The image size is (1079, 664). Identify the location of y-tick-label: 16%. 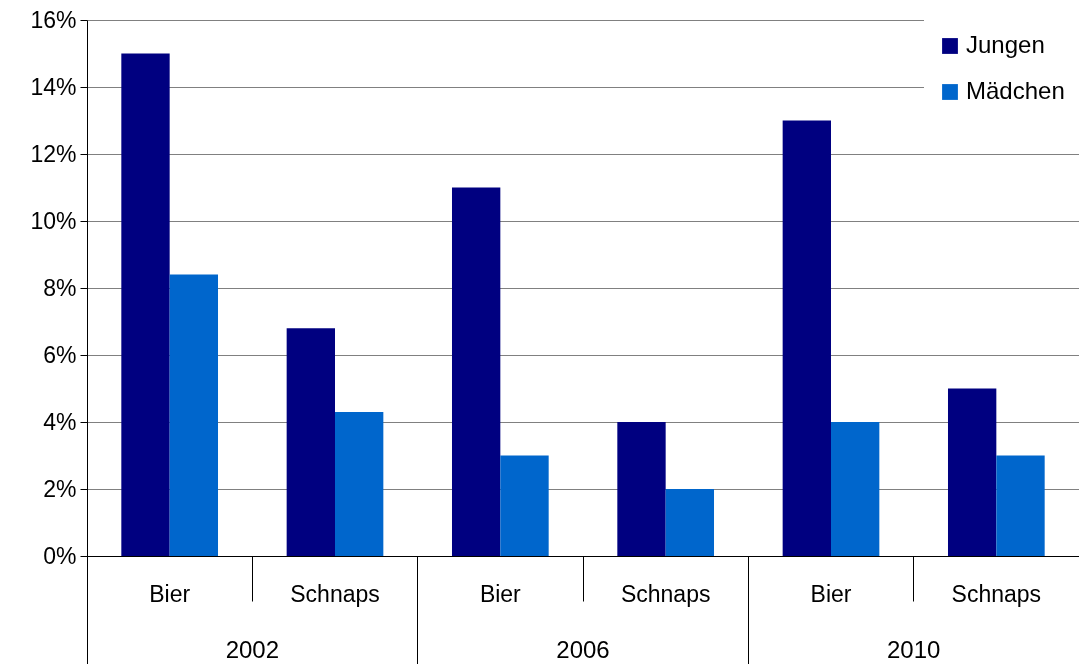
(53, 19).